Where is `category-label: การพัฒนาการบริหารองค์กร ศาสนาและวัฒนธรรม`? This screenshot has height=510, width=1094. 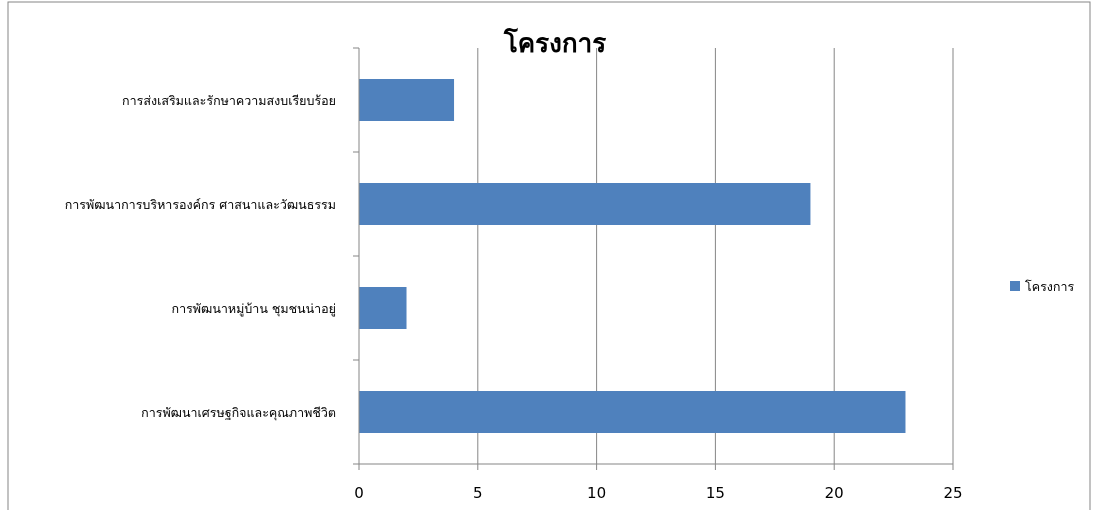
category-label: การพัฒนาการบริหารองค์กร ศาสนาและวัฒนธรรม is located at coordinates (200, 204).